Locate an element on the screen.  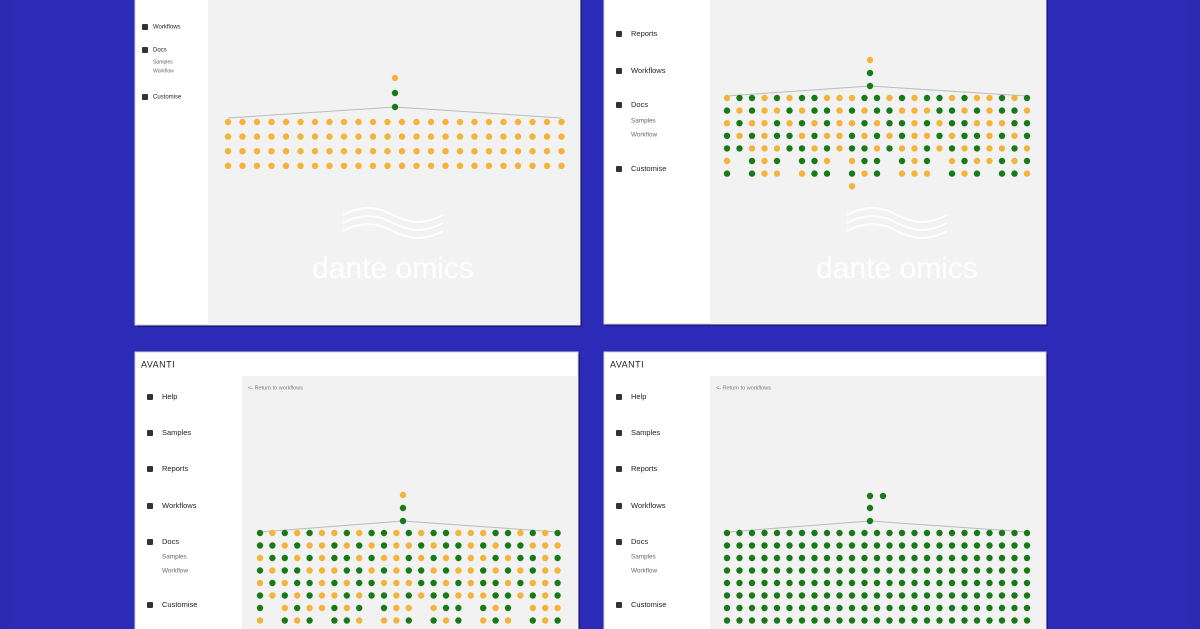
edge is located at coordinates (798, 91).